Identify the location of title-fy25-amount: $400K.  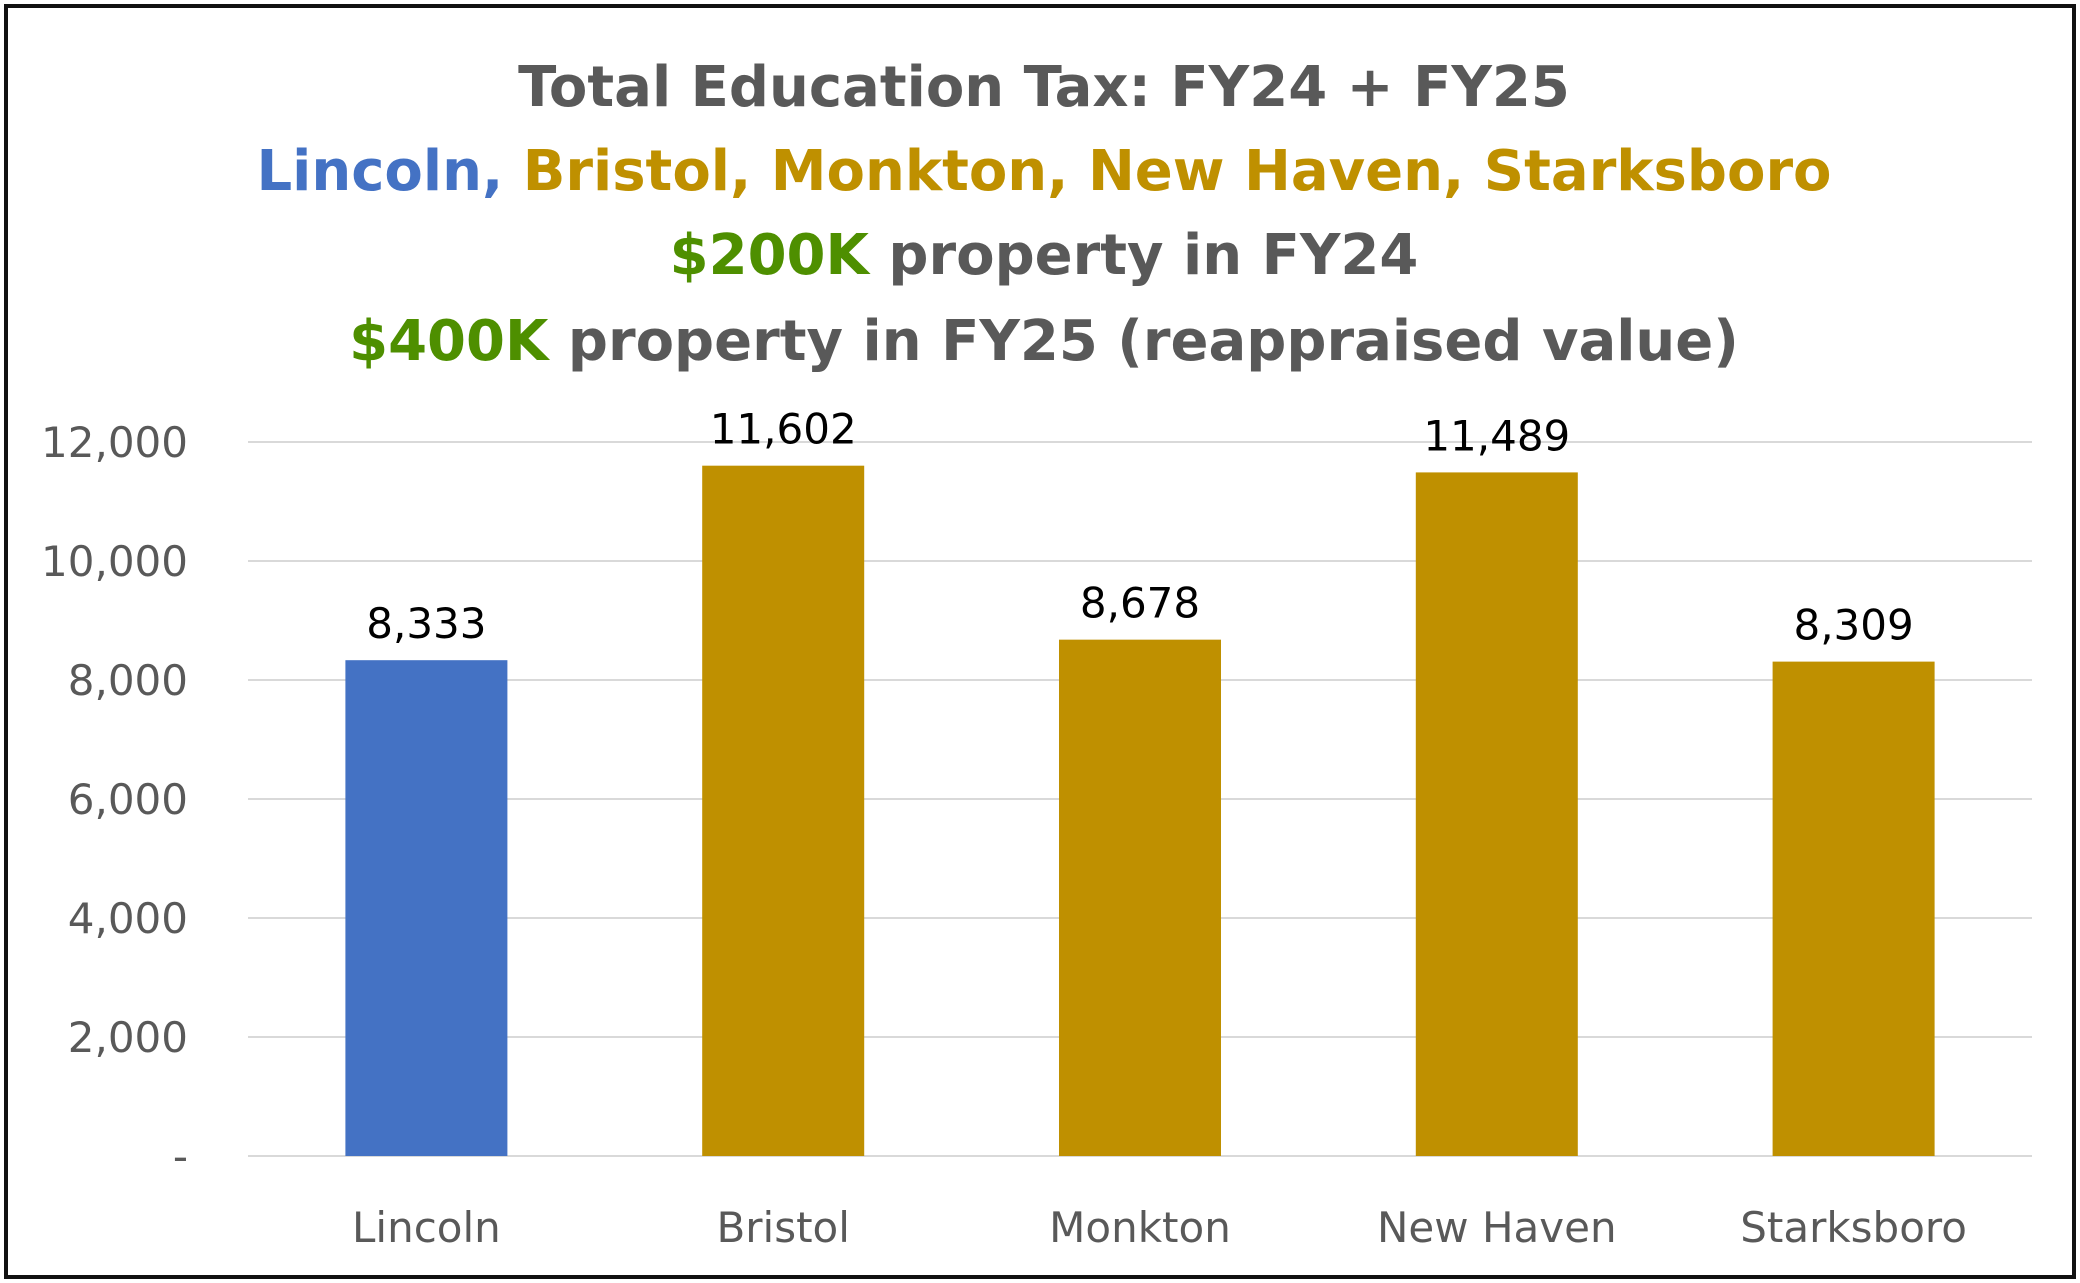
(449, 341).